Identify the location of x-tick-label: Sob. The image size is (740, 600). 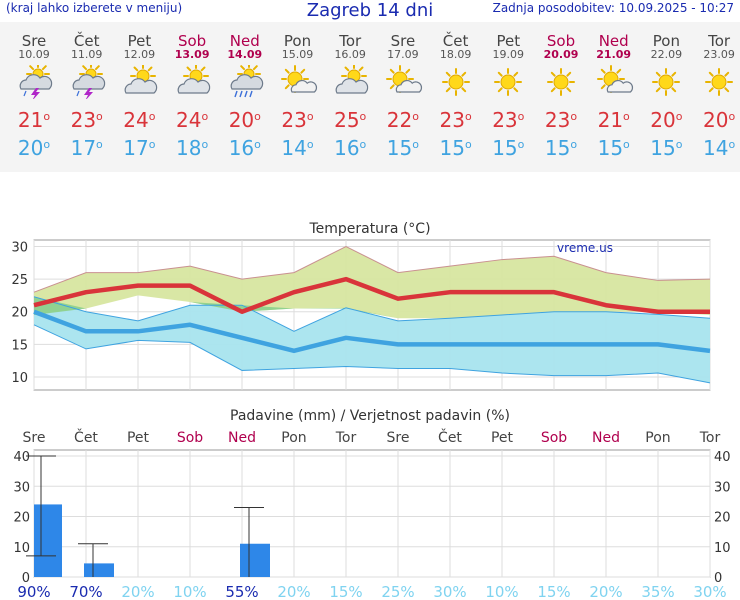
(554, 438).